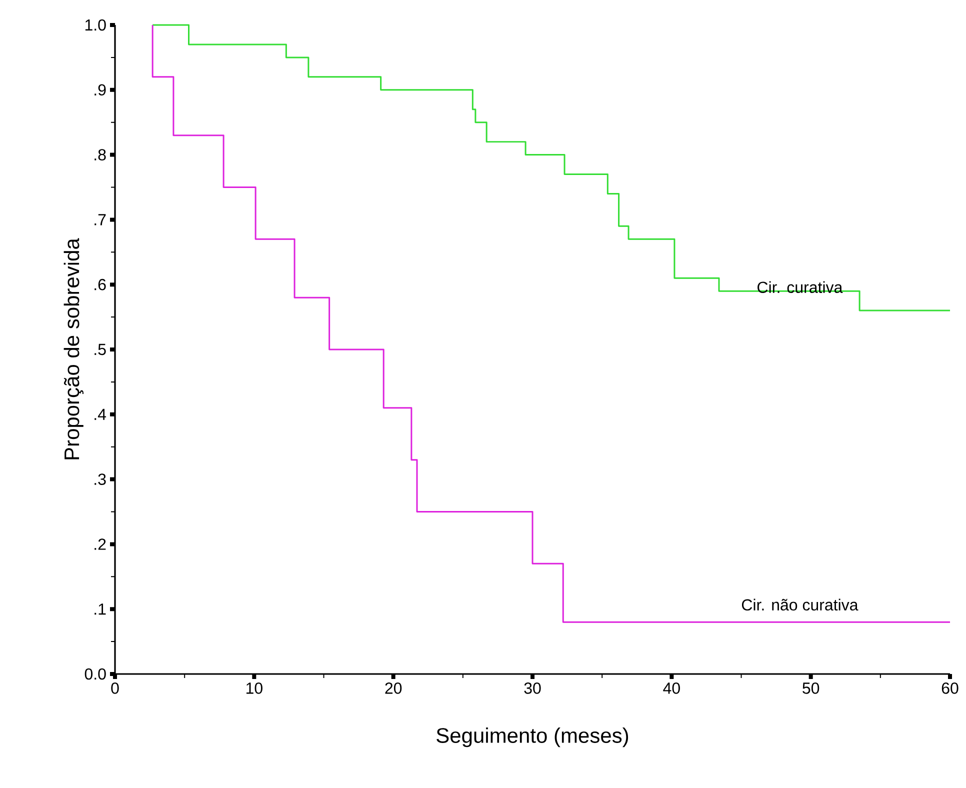 The width and height of the screenshot is (966, 788). What do you see at coordinates (100, 479) in the screenshot?
I see `y-tick-label: .3` at bounding box center [100, 479].